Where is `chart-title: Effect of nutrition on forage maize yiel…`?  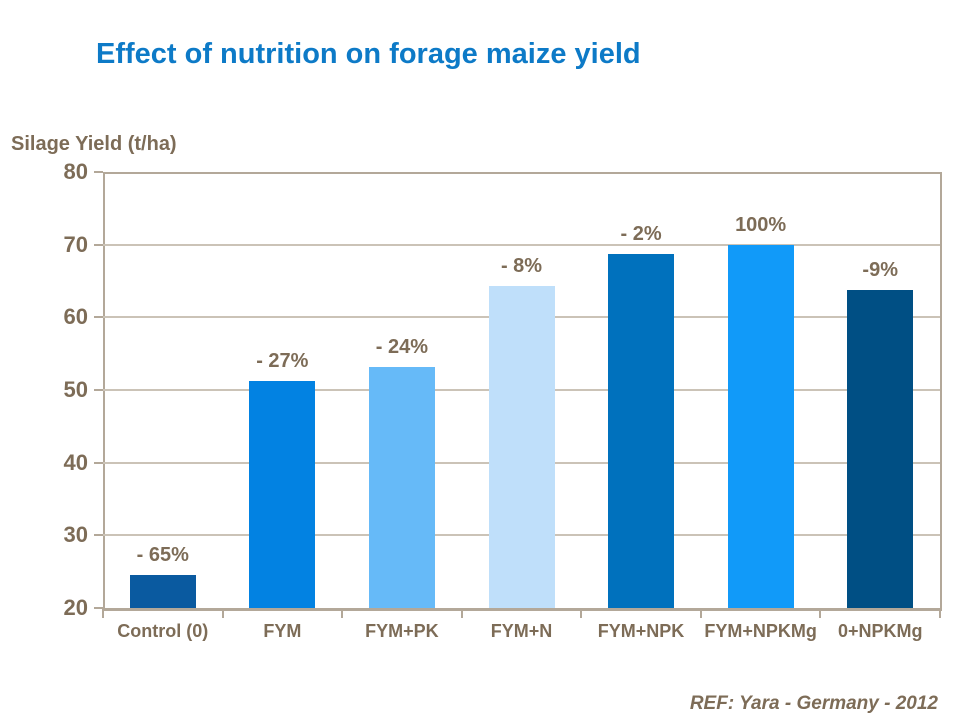
chart-title: Effect of nutrition on forage maize yiel… is located at coordinates (368, 54).